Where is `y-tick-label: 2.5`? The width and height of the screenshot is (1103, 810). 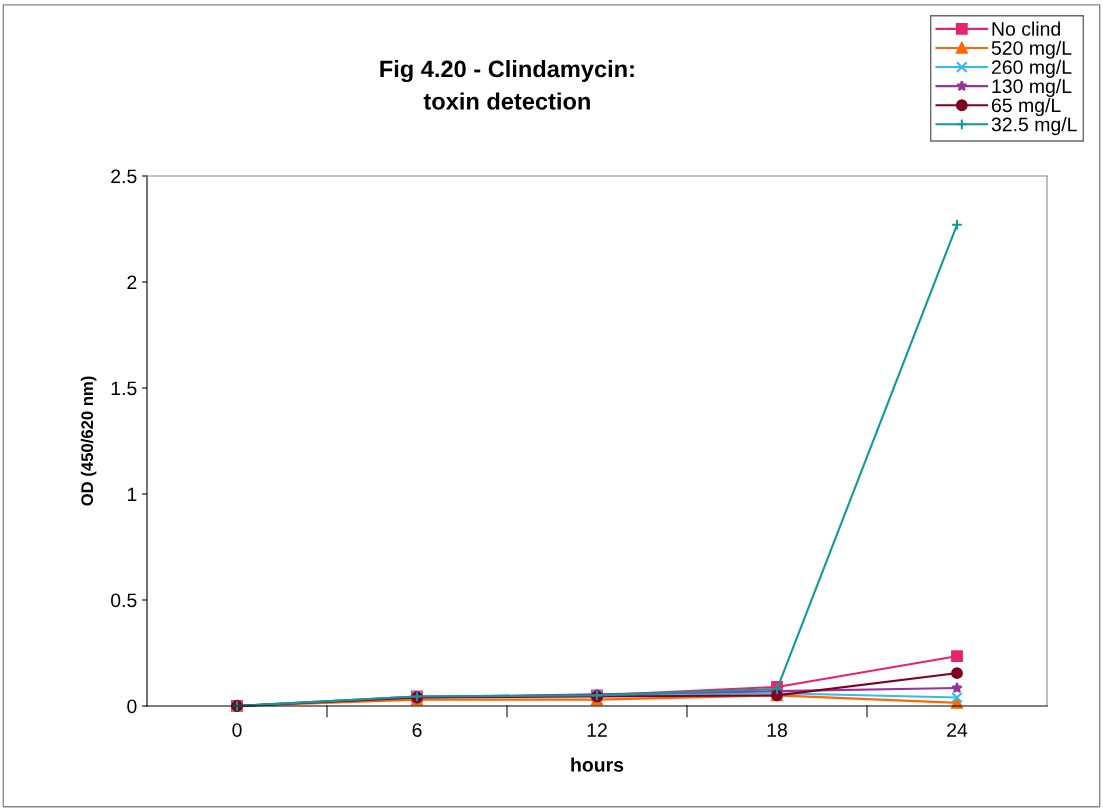 y-tick-label: 2.5 is located at coordinates (124, 176).